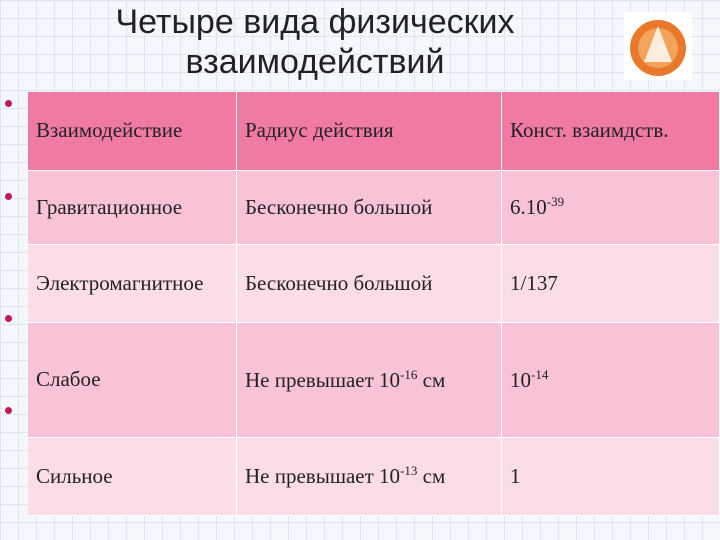 This screenshot has width=720, height=540. What do you see at coordinates (132, 131) in the screenshot?
I see `header-cell: Взаимодействие` at bounding box center [132, 131].